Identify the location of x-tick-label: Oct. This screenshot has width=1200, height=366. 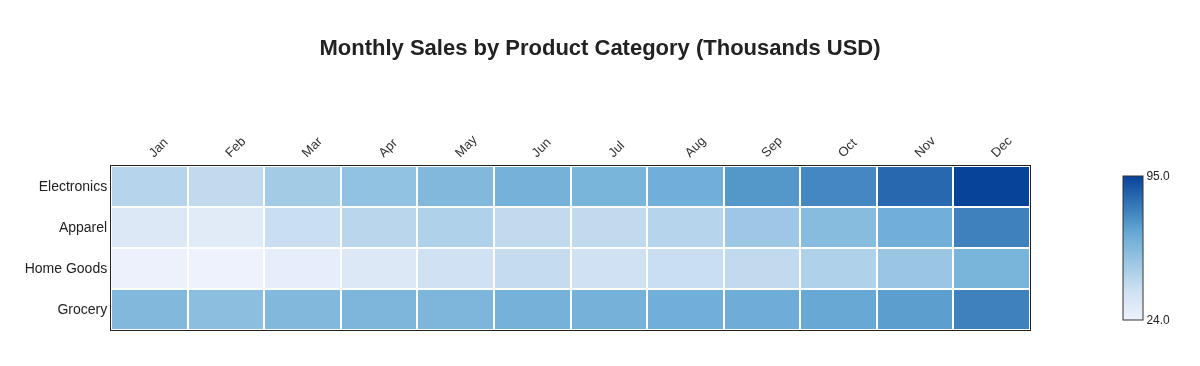
(847, 147).